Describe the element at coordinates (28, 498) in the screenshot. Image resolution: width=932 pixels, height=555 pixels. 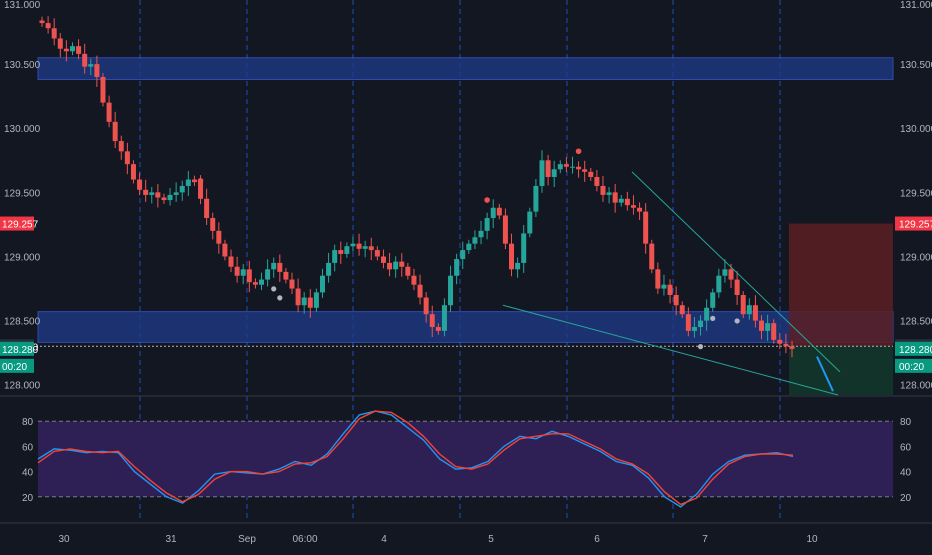
I see `stoch-tick-label-left: 20` at that location.